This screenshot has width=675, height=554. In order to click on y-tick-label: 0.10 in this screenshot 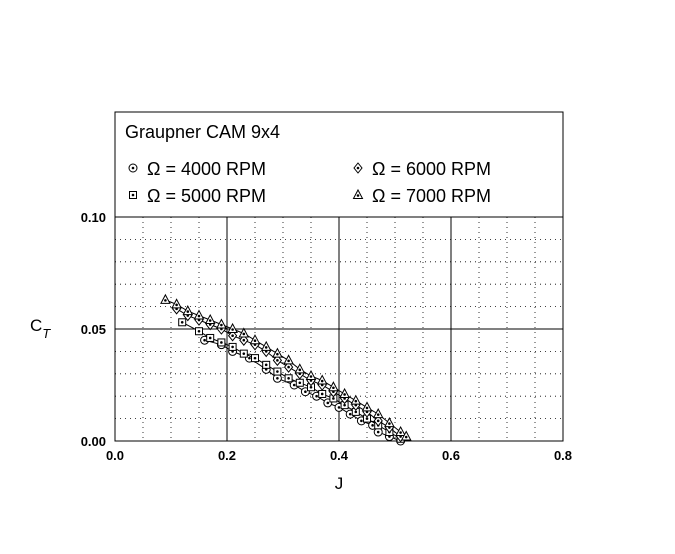, I will do `click(93, 217)`.